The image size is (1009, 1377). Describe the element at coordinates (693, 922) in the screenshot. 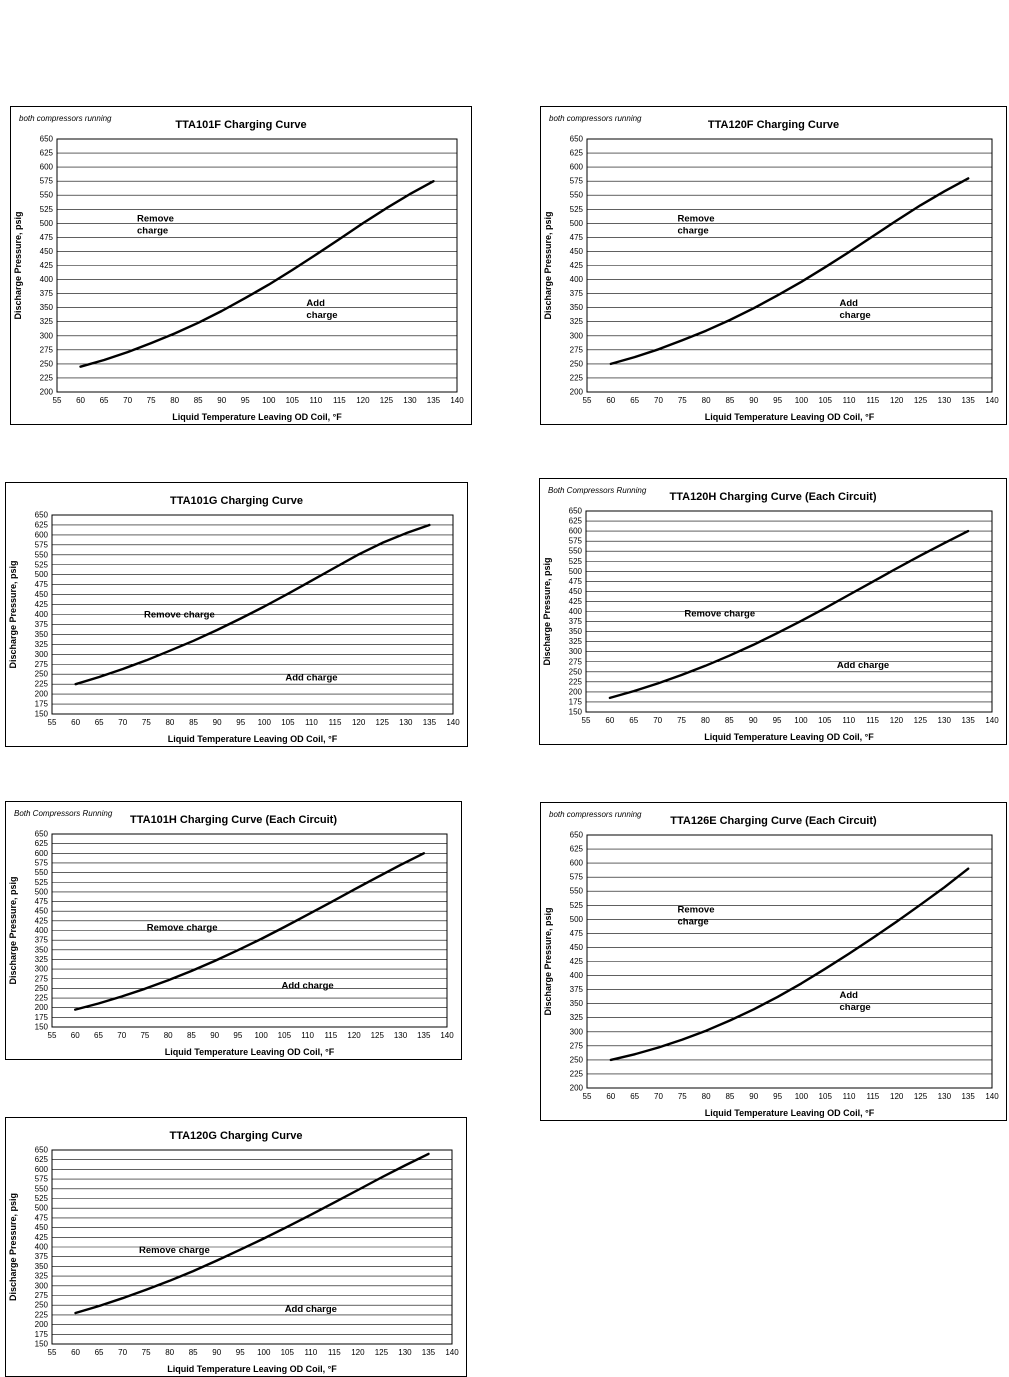

I see `annotation-remove-charge: charge` at that location.